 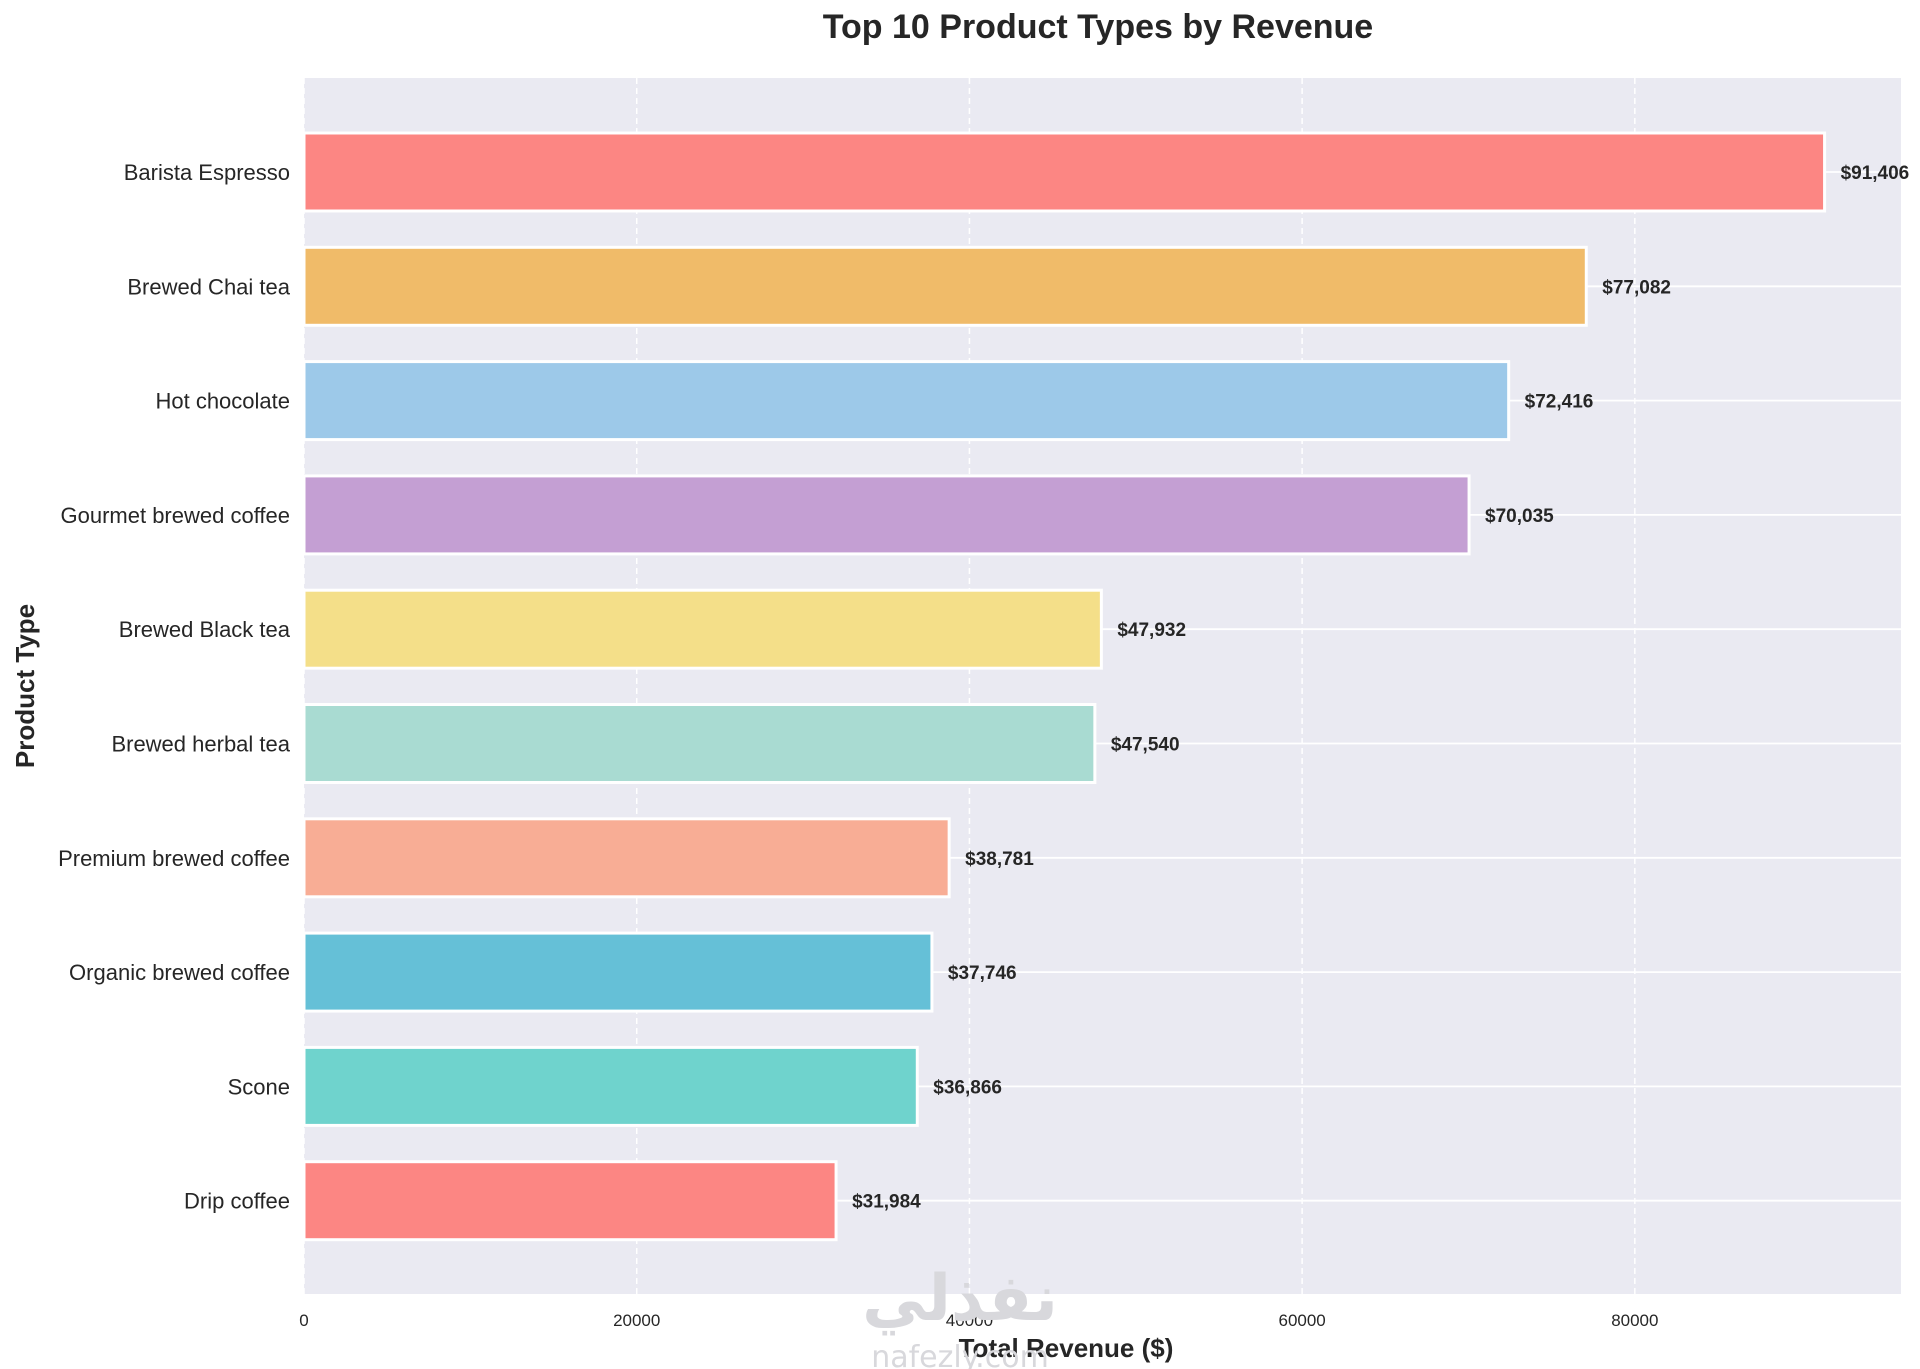 What do you see at coordinates (982, 973) in the screenshot?
I see `bar-value-label: $37,746` at bounding box center [982, 973].